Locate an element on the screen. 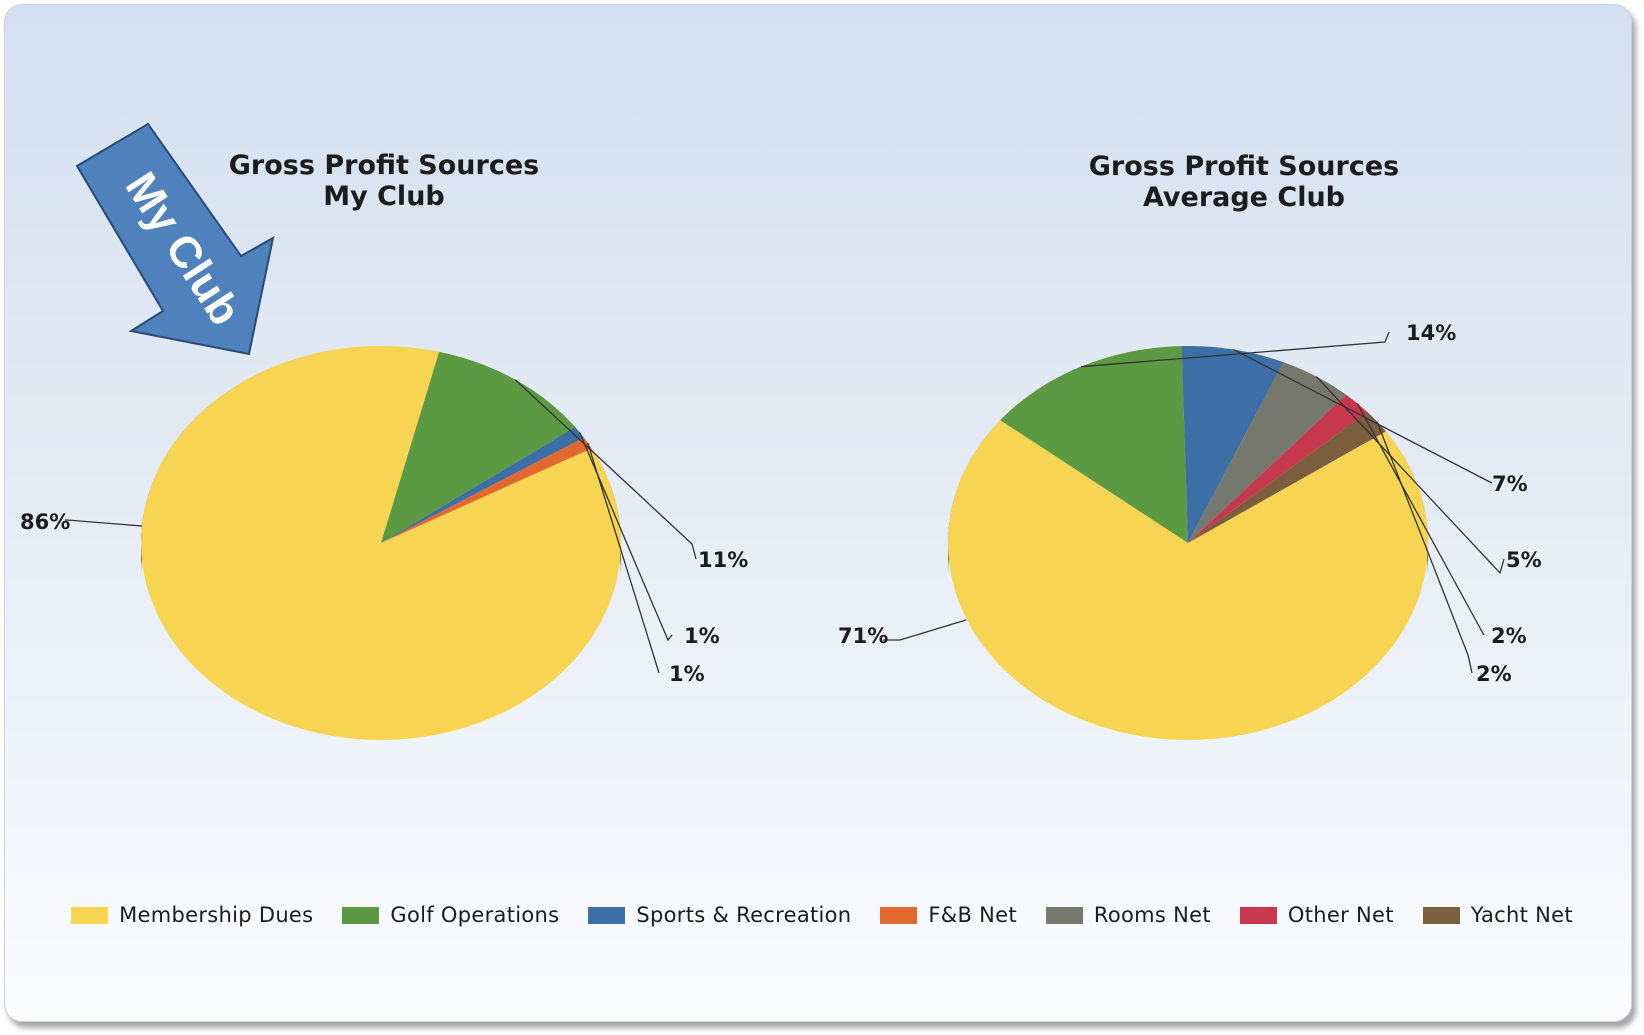  legend-label: F&B Net is located at coordinates (972, 915).